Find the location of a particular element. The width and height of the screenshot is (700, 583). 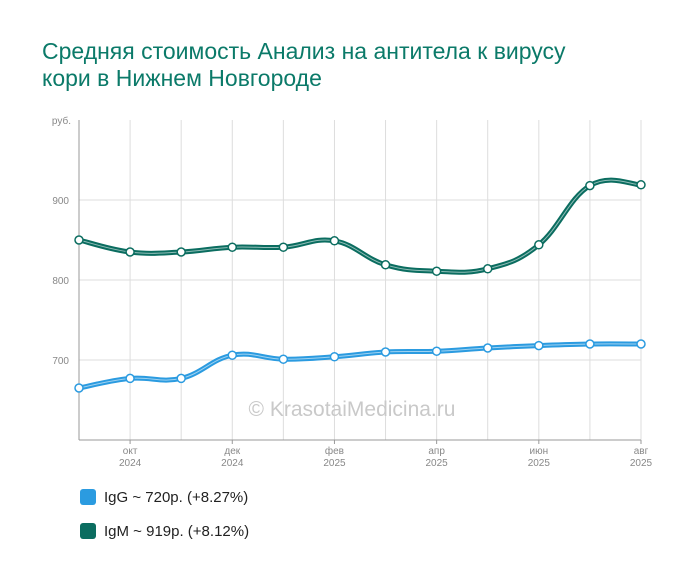

legend-label-igg: IgG ~ 720р. (+8.27%) is located at coordinates (176, 497).